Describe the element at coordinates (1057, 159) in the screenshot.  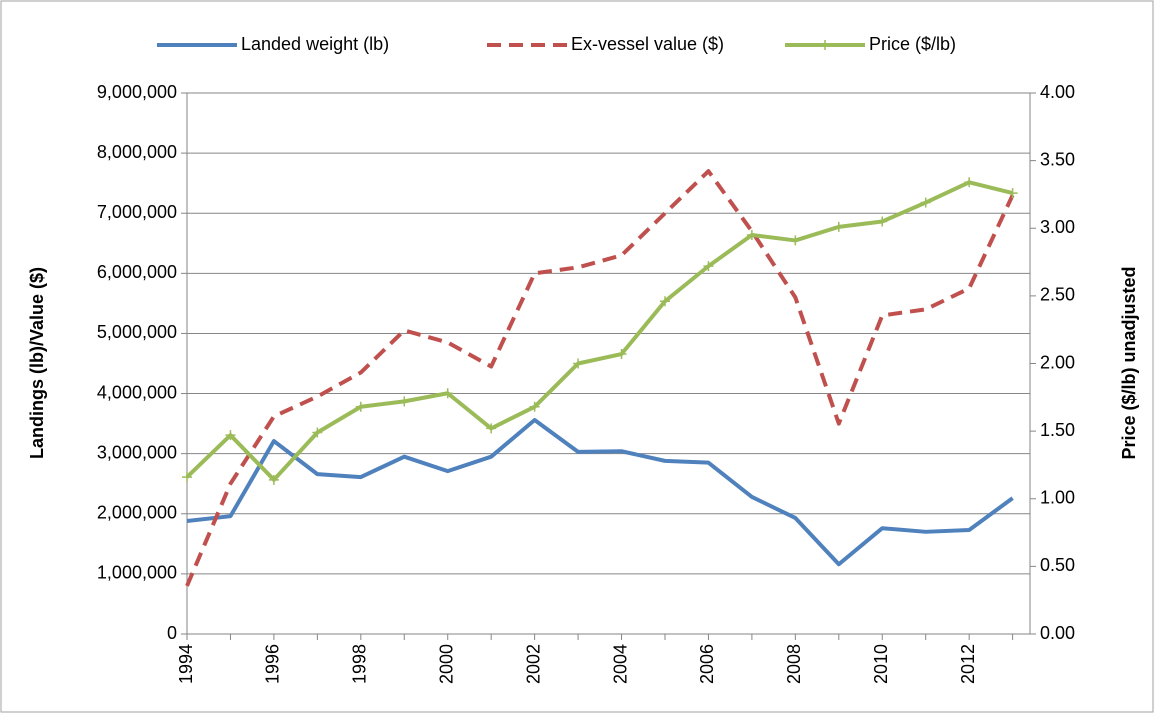
I see `y2-tick-label: 3.50` at that location.